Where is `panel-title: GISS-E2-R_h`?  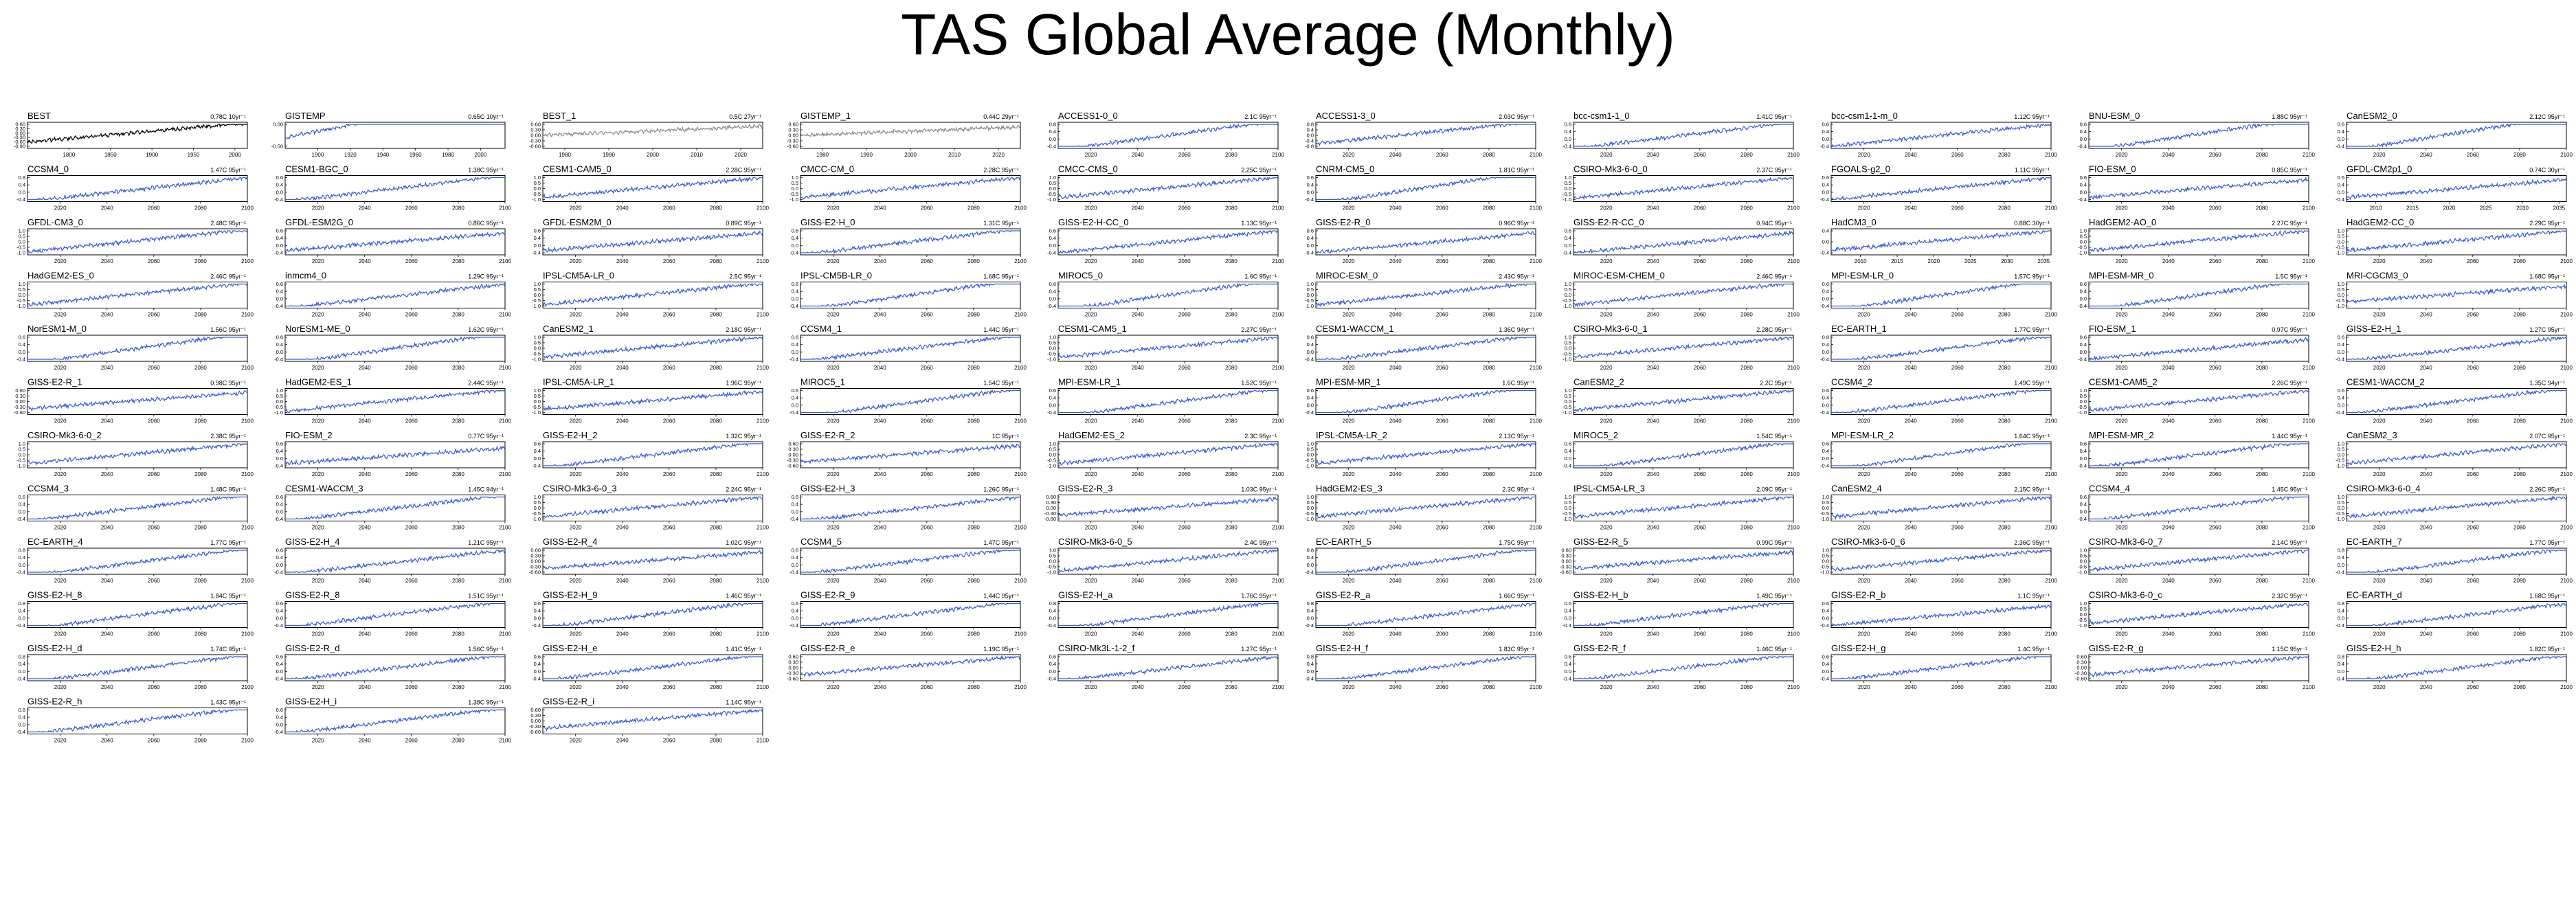
panel-title: GISS-E2-R_h is located at coordinates (54, 702).